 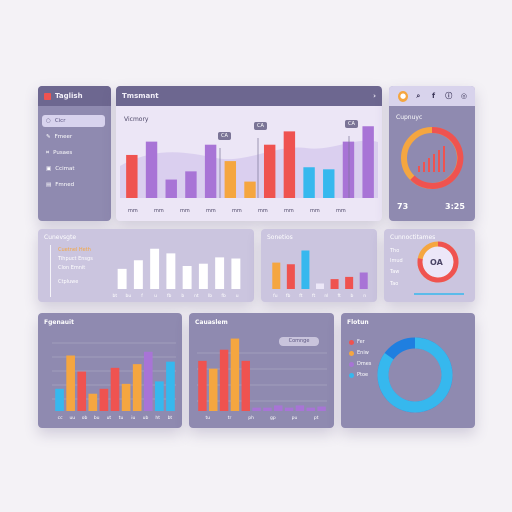 What do you see at coordinates (374, 96) in the screenshot?
I see `chevron-icon: ›` at bounding box center [374, 96].